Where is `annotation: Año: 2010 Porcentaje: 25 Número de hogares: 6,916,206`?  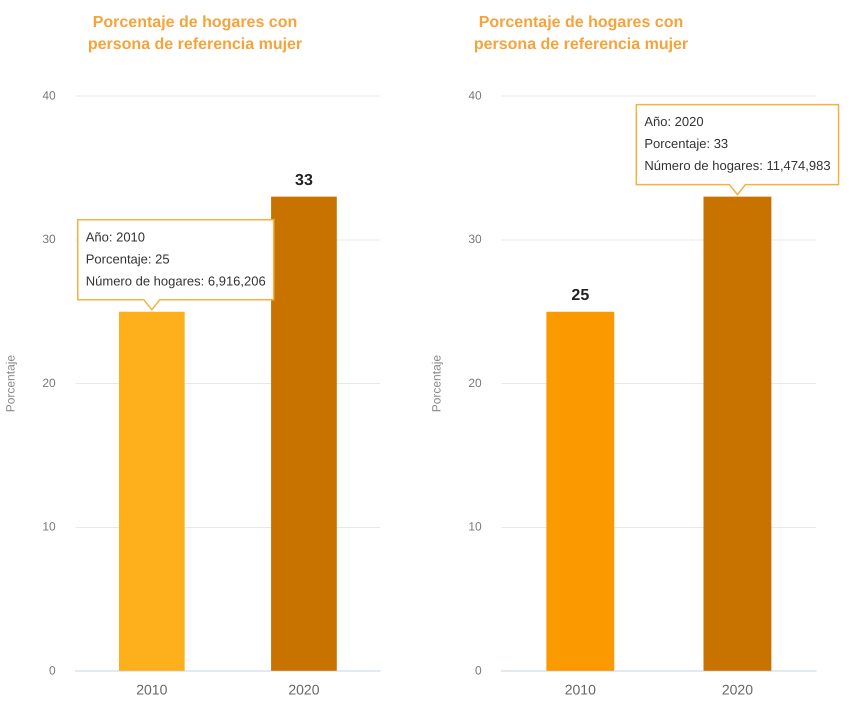
annotation: Año: 2010 Porcentaje: 25 Número de hogares: 6,916,206 is located at coordinates (176, 258).